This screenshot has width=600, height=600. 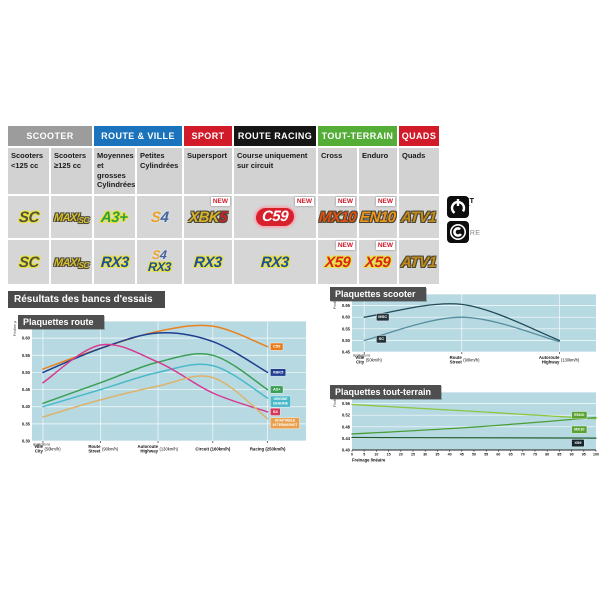 What do you see at coordinates (474, 425) in the screenshot?
I see `series-line-MX10` at bounding box center [474, 425].